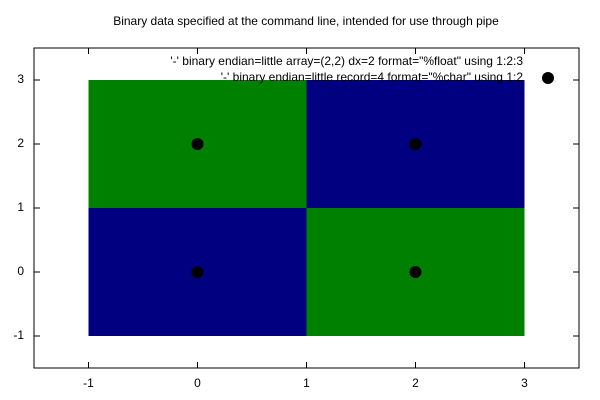 The image size is (600, 400). I want to click on y-tick-label: 3, so click(20, 79).